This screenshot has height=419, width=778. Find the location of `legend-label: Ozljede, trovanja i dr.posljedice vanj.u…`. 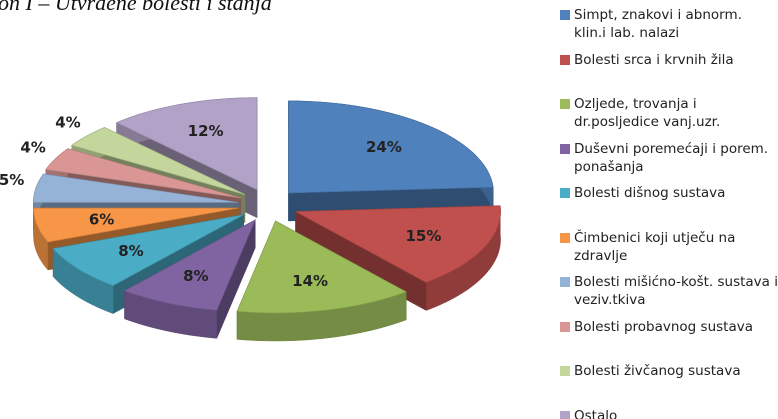

legend-label: Ozljede, trovanja i dr.posljedice vanj.u… is located at coordinates (647, 113).